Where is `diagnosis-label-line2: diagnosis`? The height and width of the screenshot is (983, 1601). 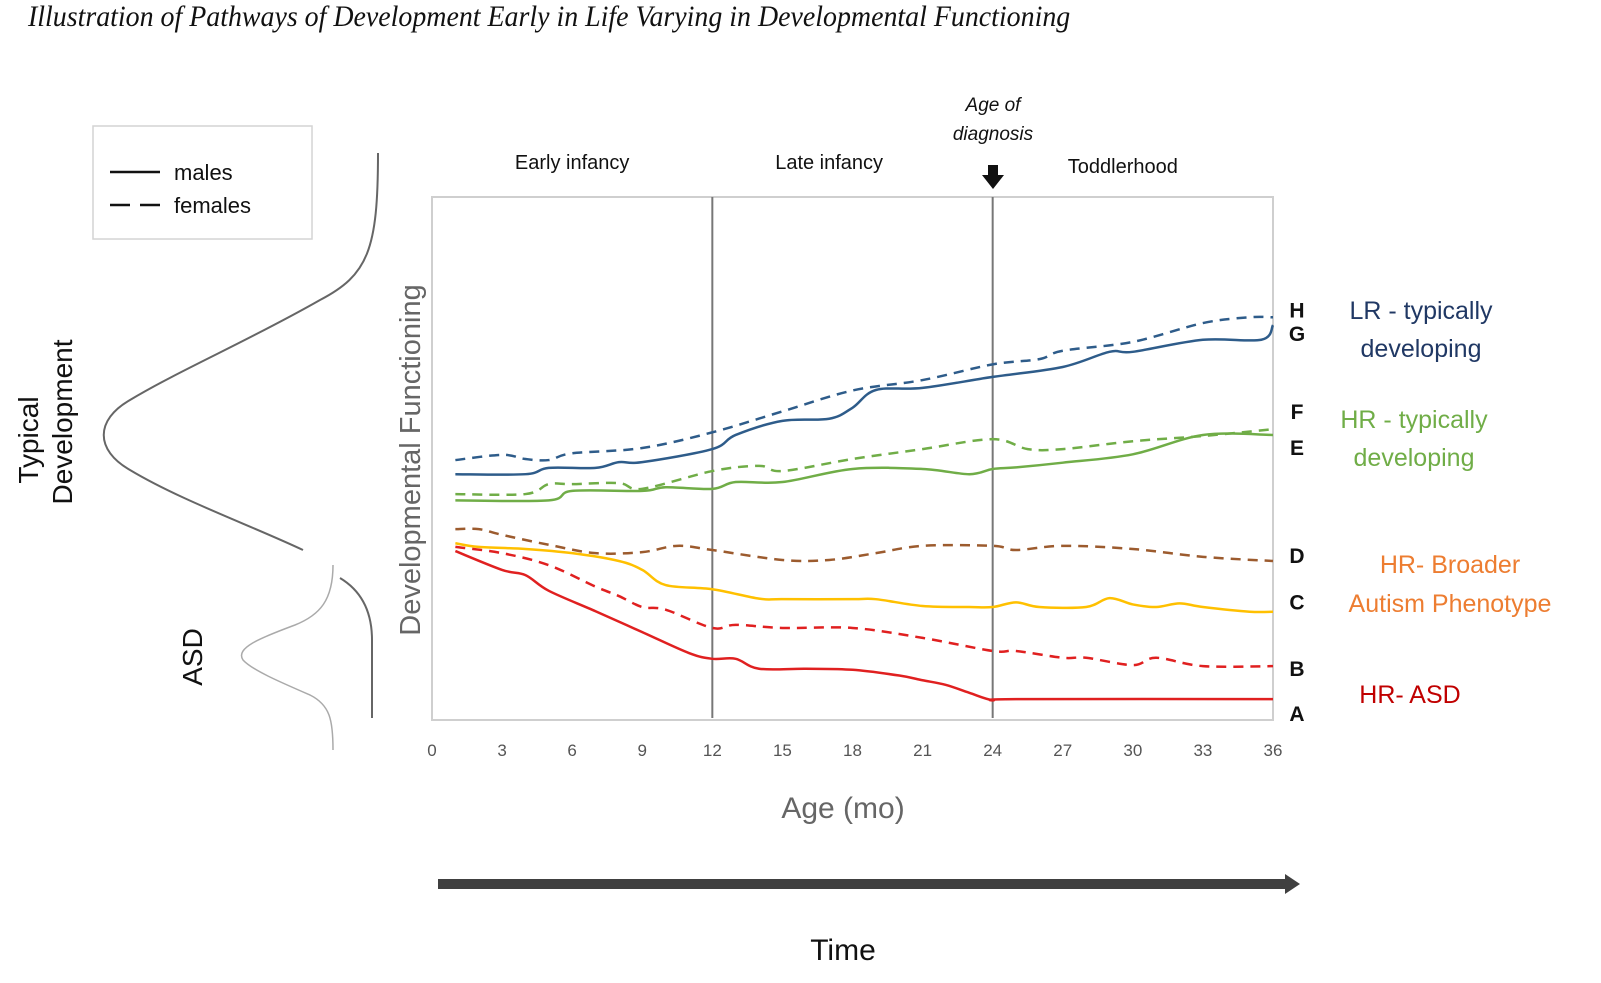
diagnosis-label-line2: diagnosis is located at coordinates (993, 134).